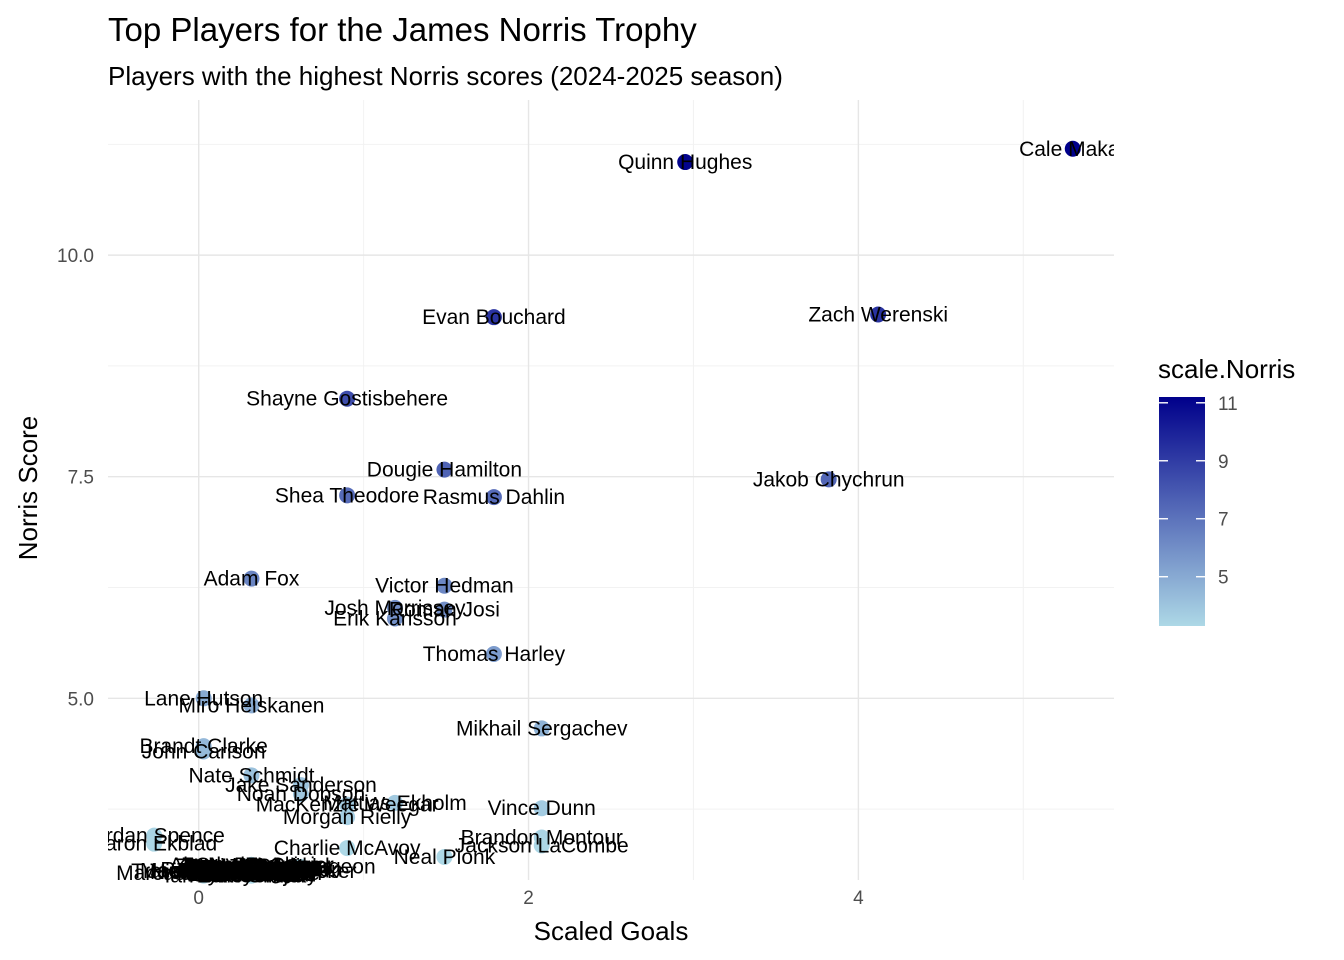  I want to click on point-label: Erik Cernak, so click(252, 876).